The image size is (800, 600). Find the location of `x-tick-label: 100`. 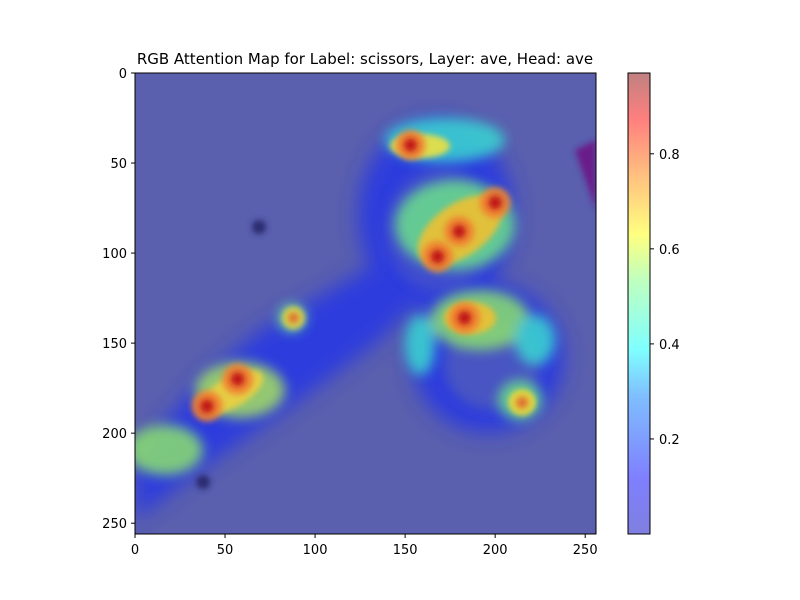

x-tick-label: 100 is located at coordinates (315, 550).